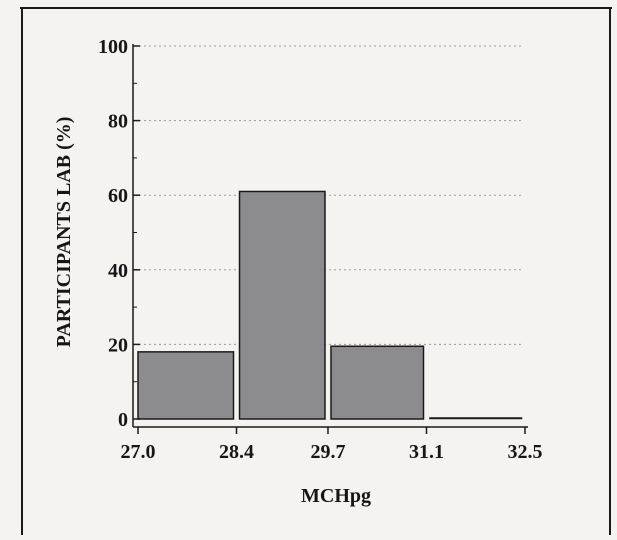  I want to click on y-tick-label: 20, so click(118, 345).